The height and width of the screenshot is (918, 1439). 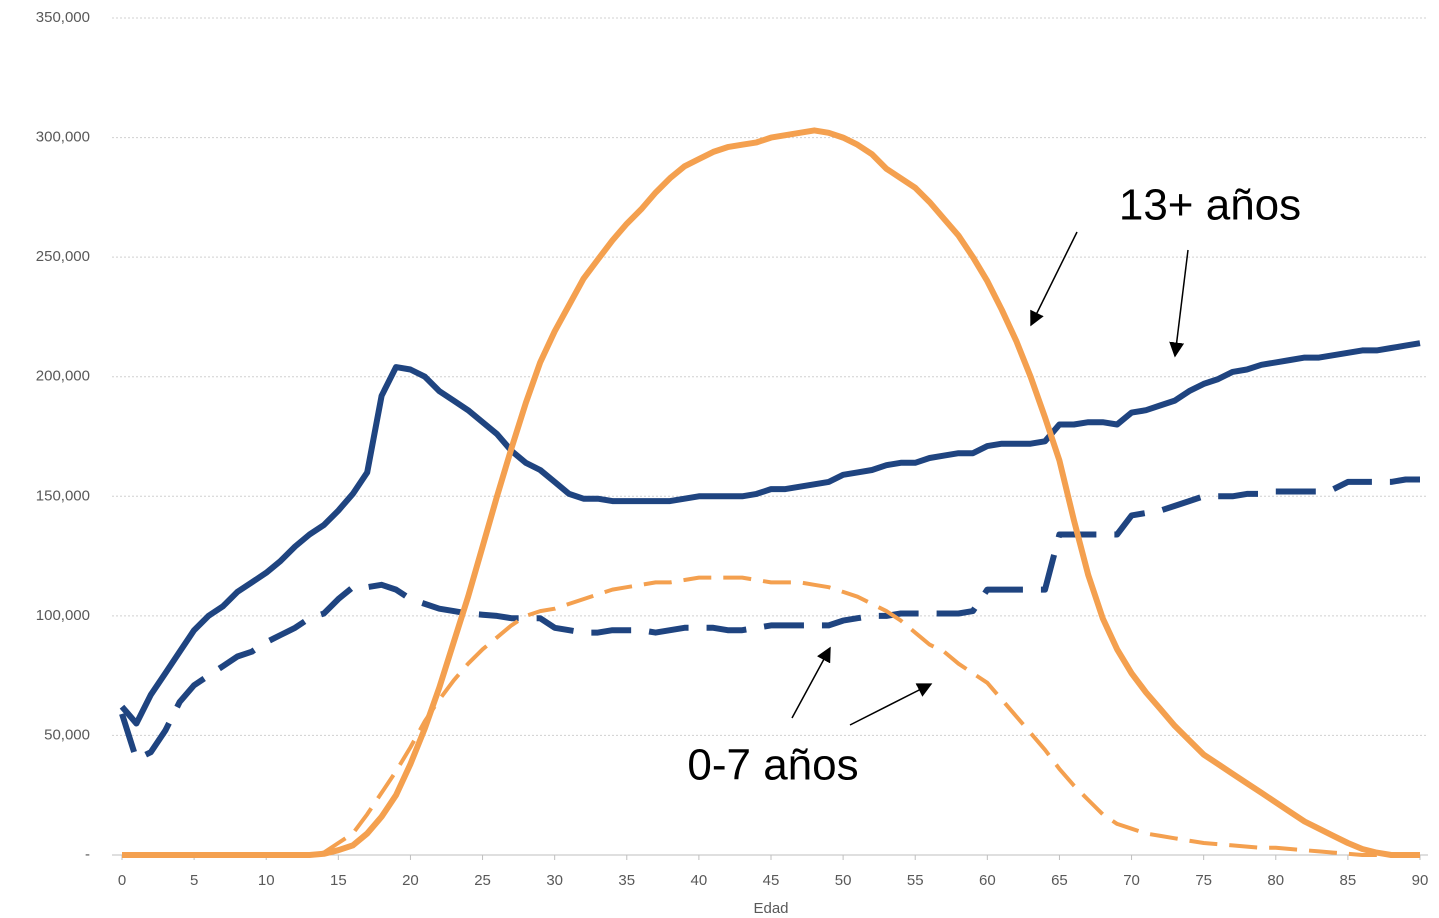 I want to click on x-tick-label: 45, so click(x=771, y=880).